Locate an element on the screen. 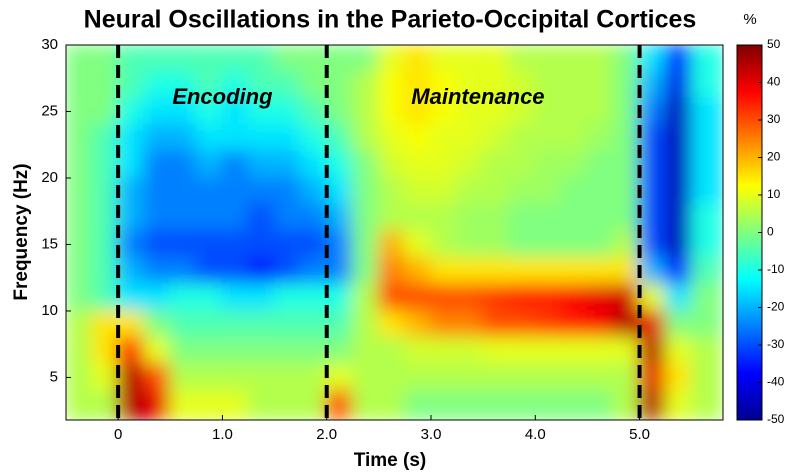  colorbar is located at coordinates (749, 232).